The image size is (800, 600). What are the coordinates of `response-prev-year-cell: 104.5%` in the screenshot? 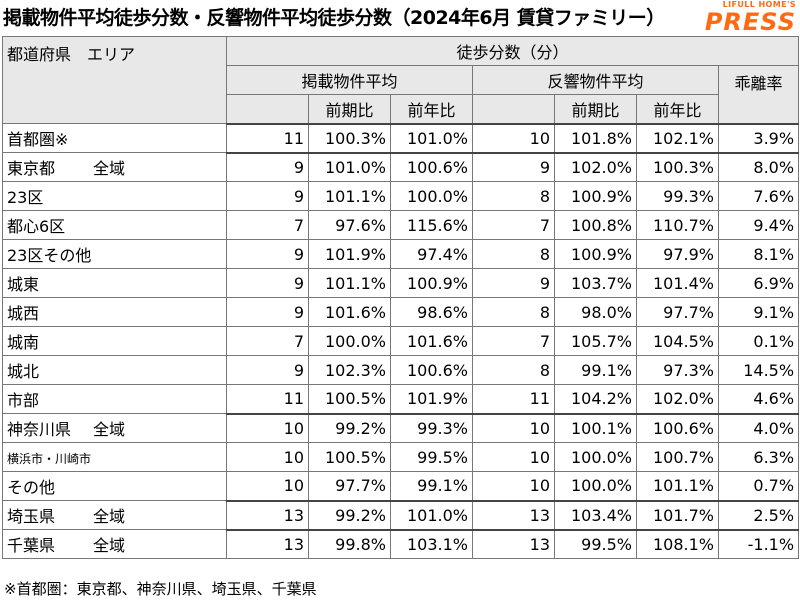 It's located at (677, 341).